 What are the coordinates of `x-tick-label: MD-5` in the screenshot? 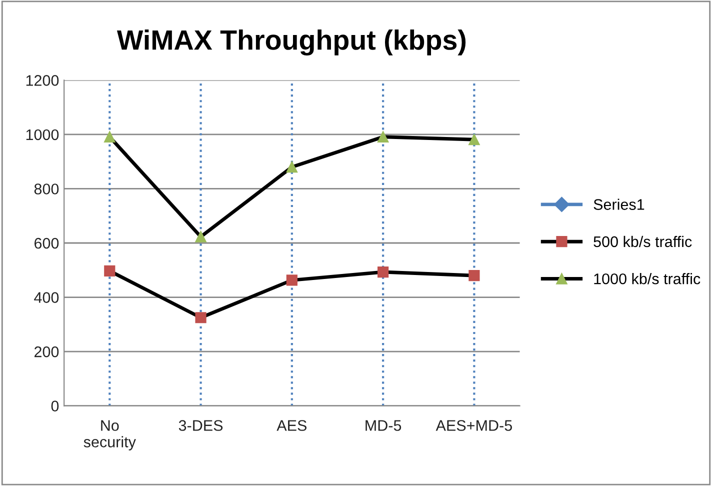 It's located at (384, 425).